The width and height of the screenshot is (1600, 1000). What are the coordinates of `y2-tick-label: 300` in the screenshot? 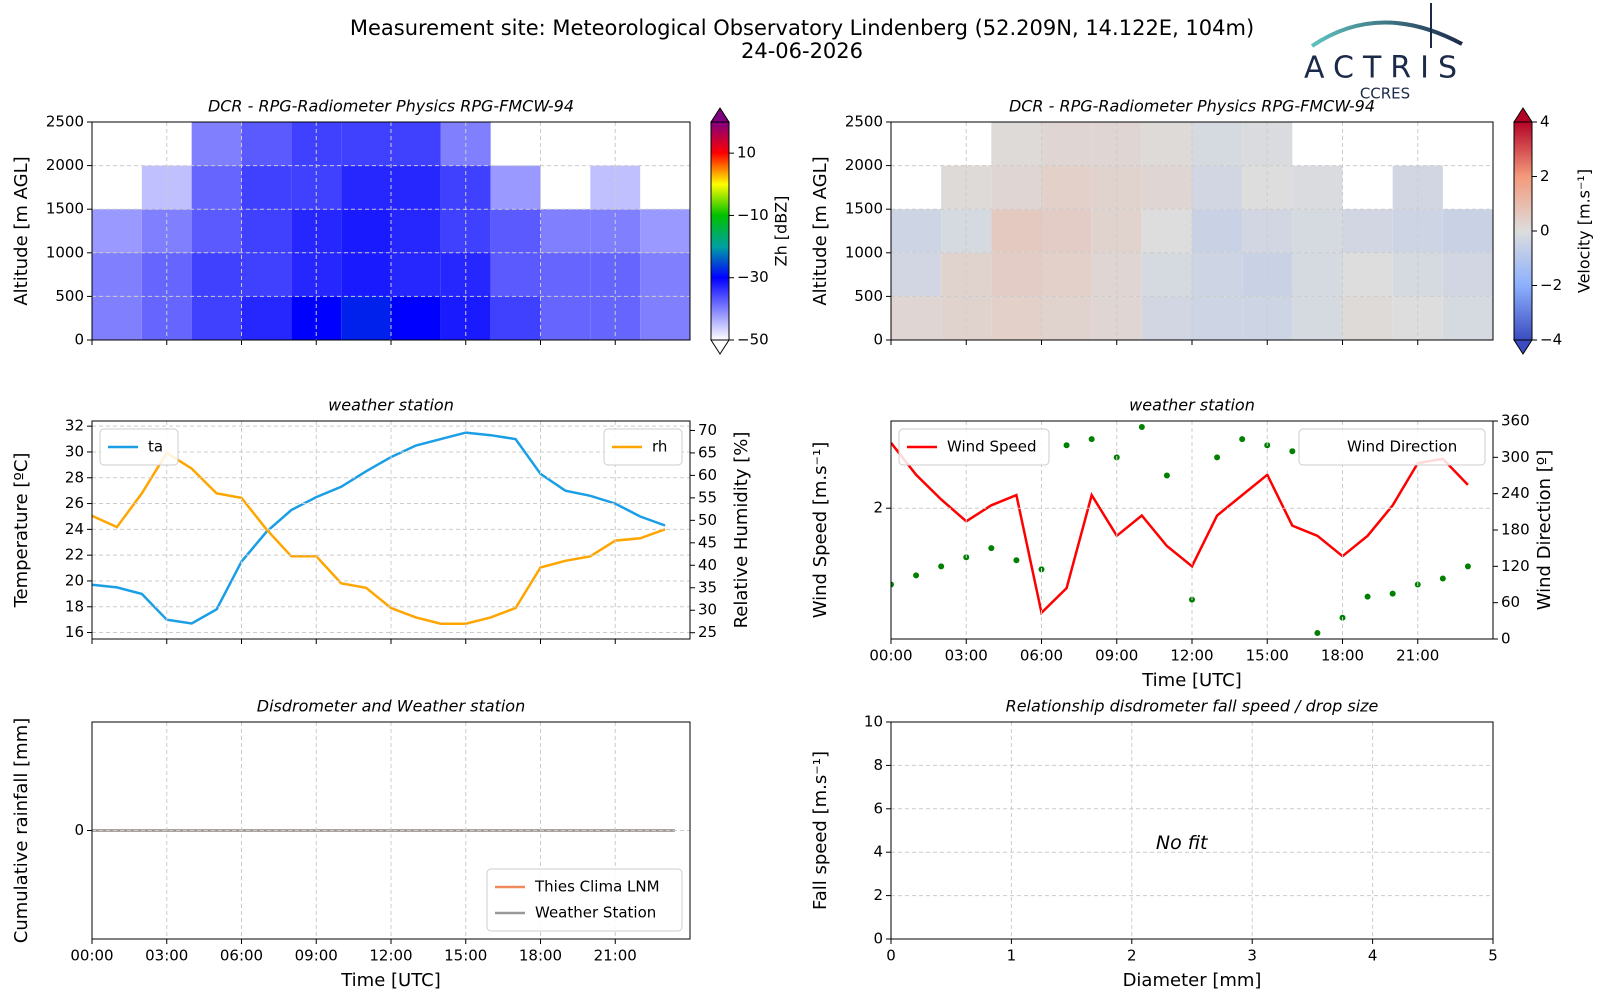 It's located at (1515, 457).